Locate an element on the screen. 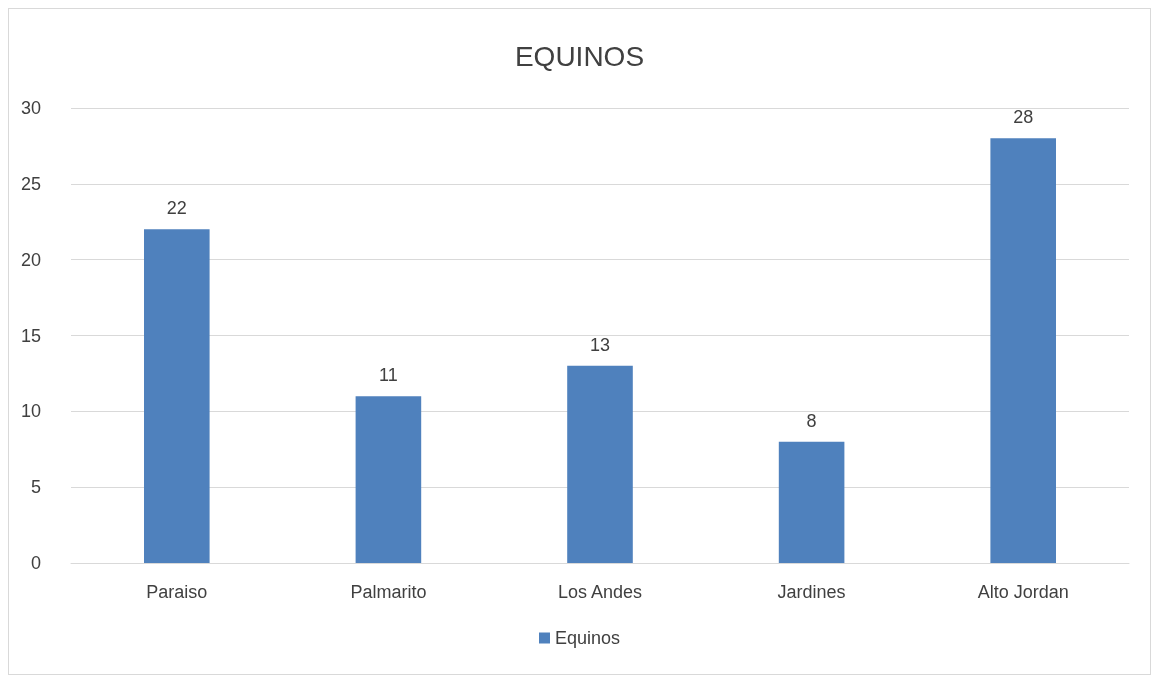  y-tick-label: 5 is located at coordinates (35, 487).